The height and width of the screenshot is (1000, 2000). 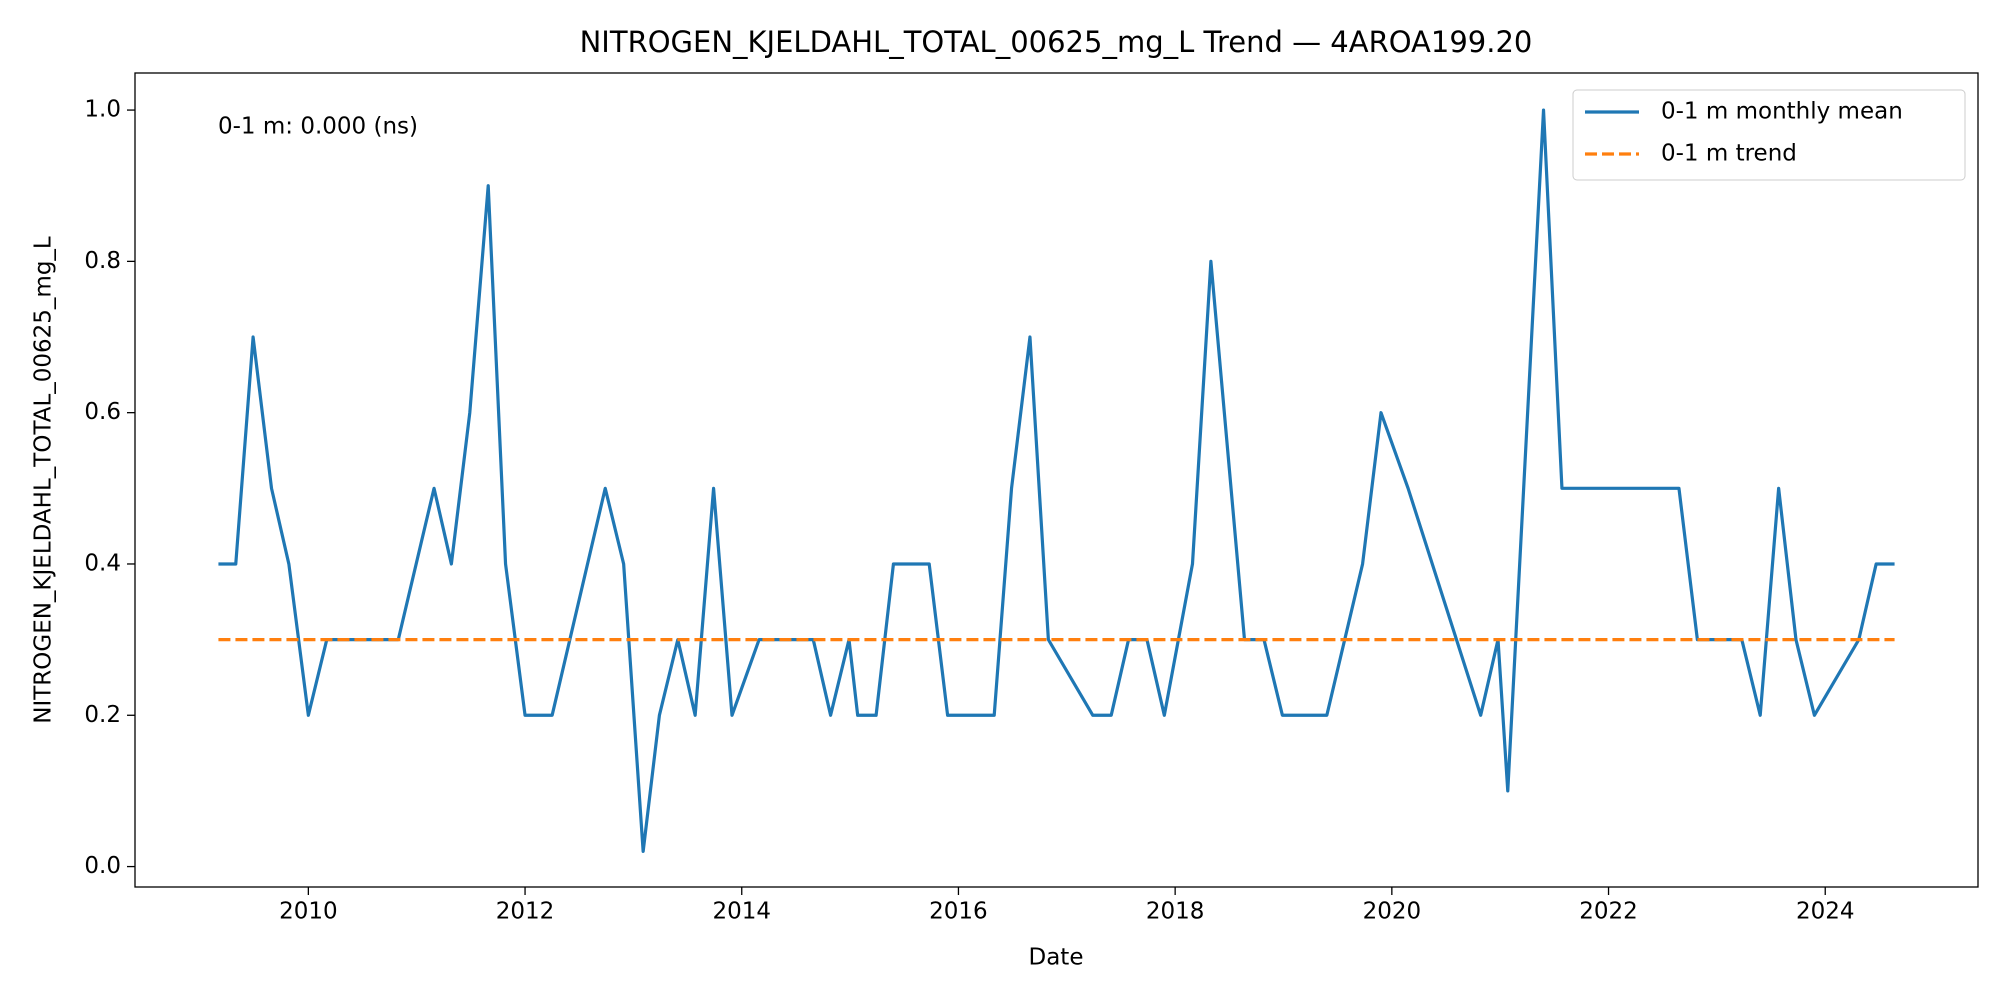 I want to click on x-tick-label: 2016, so click(x=958, y=912).